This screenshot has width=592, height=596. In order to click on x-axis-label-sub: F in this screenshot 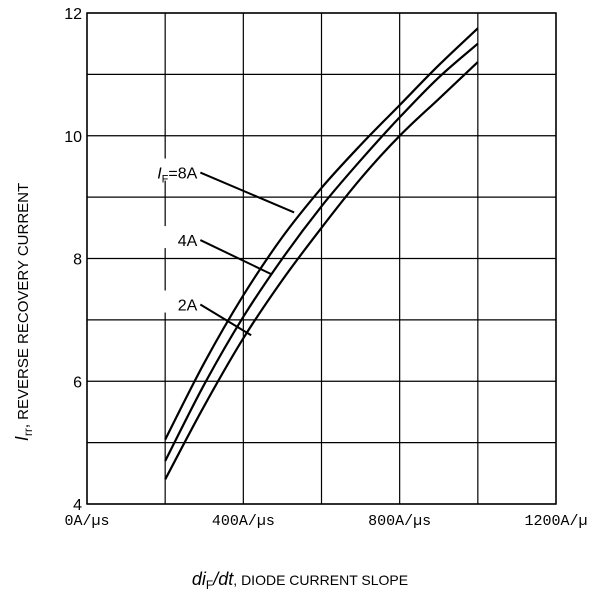, I will do `click(209, 585)`.